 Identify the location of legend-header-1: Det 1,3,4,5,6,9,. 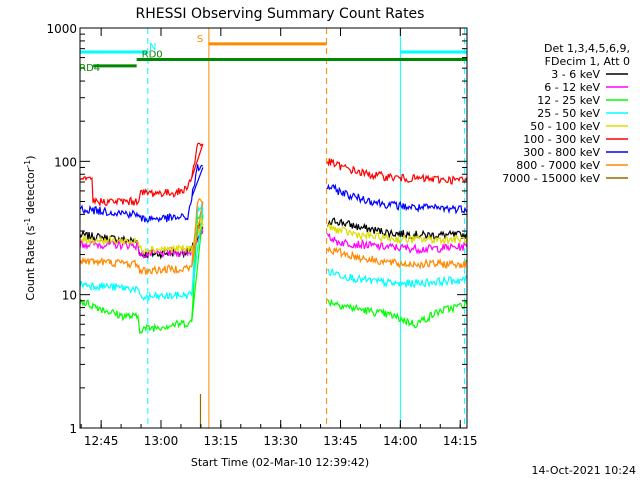
(587, 48).